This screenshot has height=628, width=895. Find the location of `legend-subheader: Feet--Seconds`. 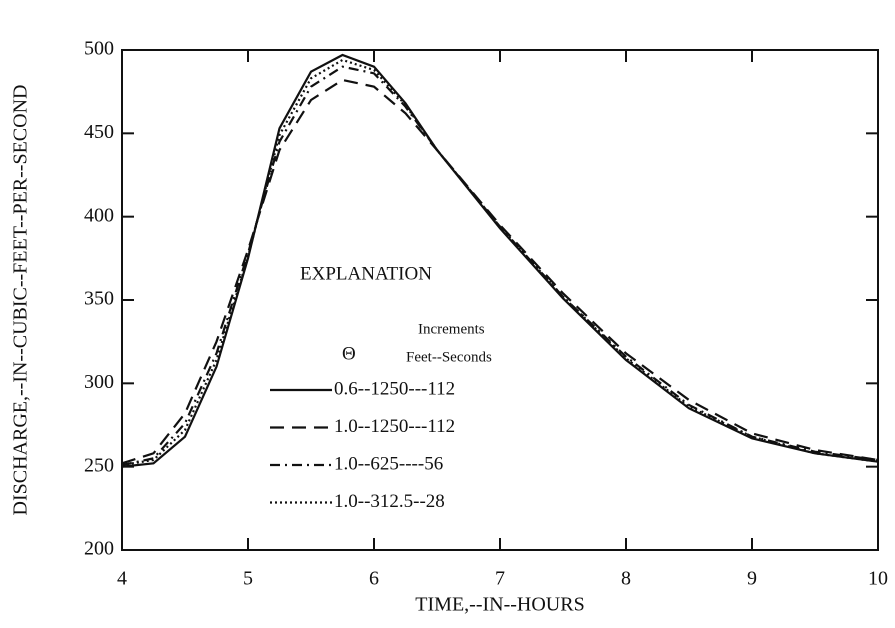

legend-subheader: Feet--Seconds is located at coordinates (449, 357).